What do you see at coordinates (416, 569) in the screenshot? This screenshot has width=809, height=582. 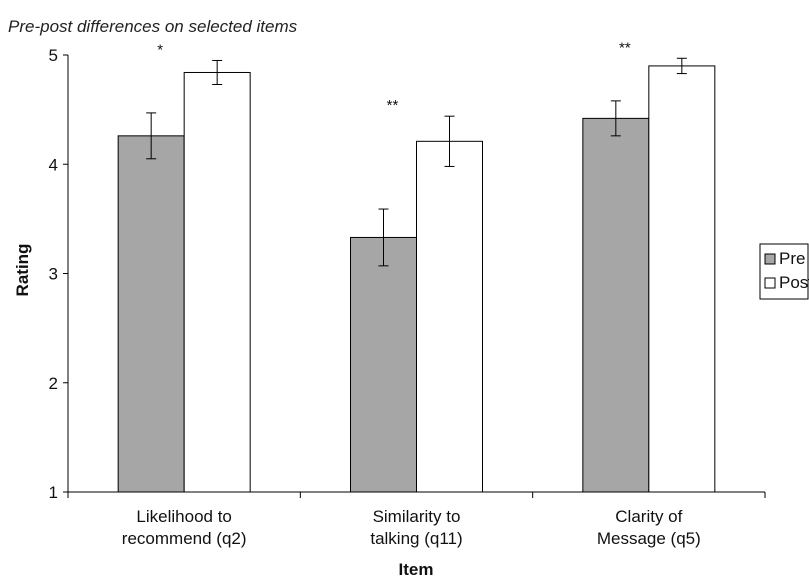 I see `x-axis-label: Item` at bounding box center [416, 569].